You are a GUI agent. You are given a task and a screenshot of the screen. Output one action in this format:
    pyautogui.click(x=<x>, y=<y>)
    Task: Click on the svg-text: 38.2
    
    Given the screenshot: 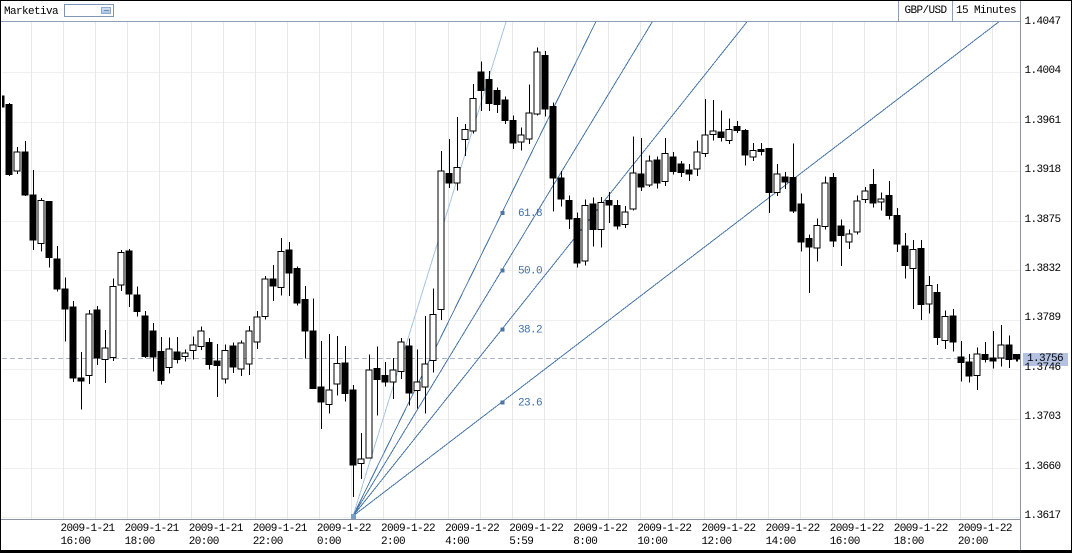 What is the action you would take?
    pyautogui.click(x=530, y=331)
    